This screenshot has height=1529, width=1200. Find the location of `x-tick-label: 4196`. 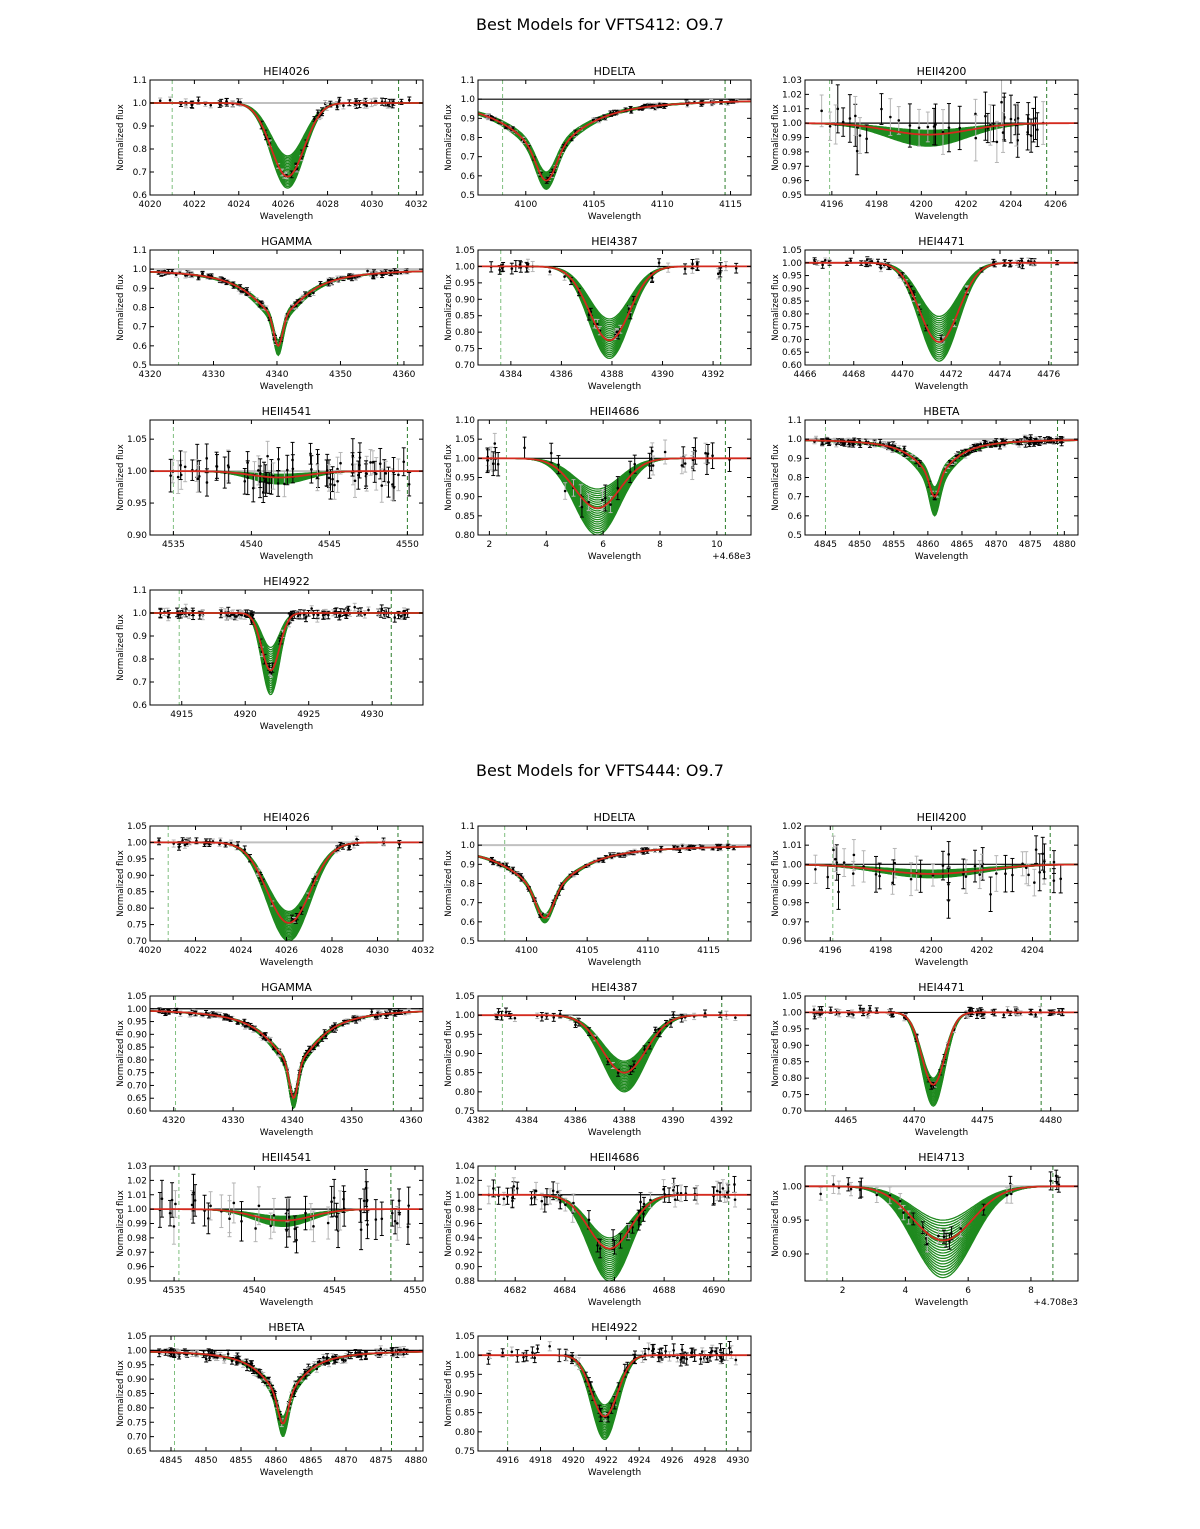

x-tick-label: 4196 is located at coordinates (830, 951).